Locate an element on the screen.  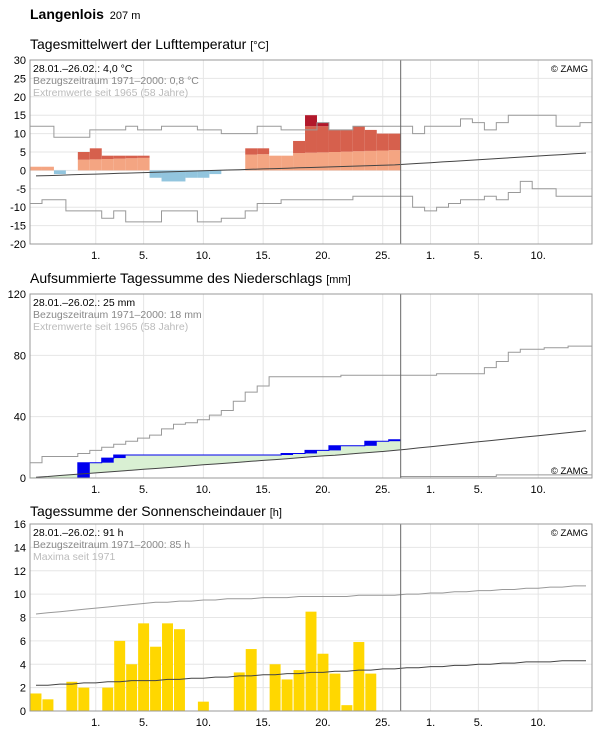
min-extreme-line is located at coordinates (311, 201).